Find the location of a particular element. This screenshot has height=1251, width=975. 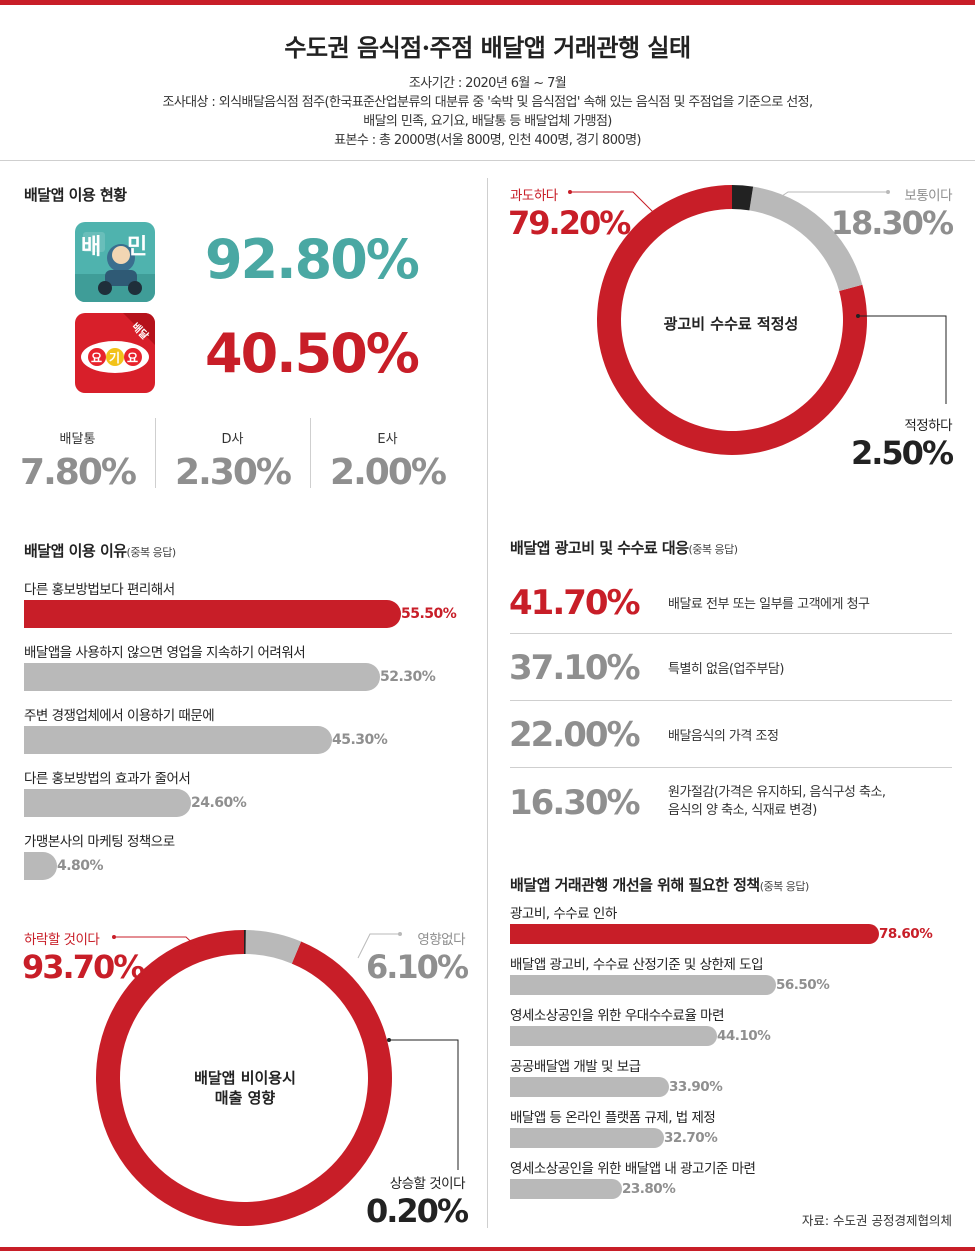

response-text-1: 배달료 전부 또는 일부를 고객에게 청구 is located at coordinates (769, 604).